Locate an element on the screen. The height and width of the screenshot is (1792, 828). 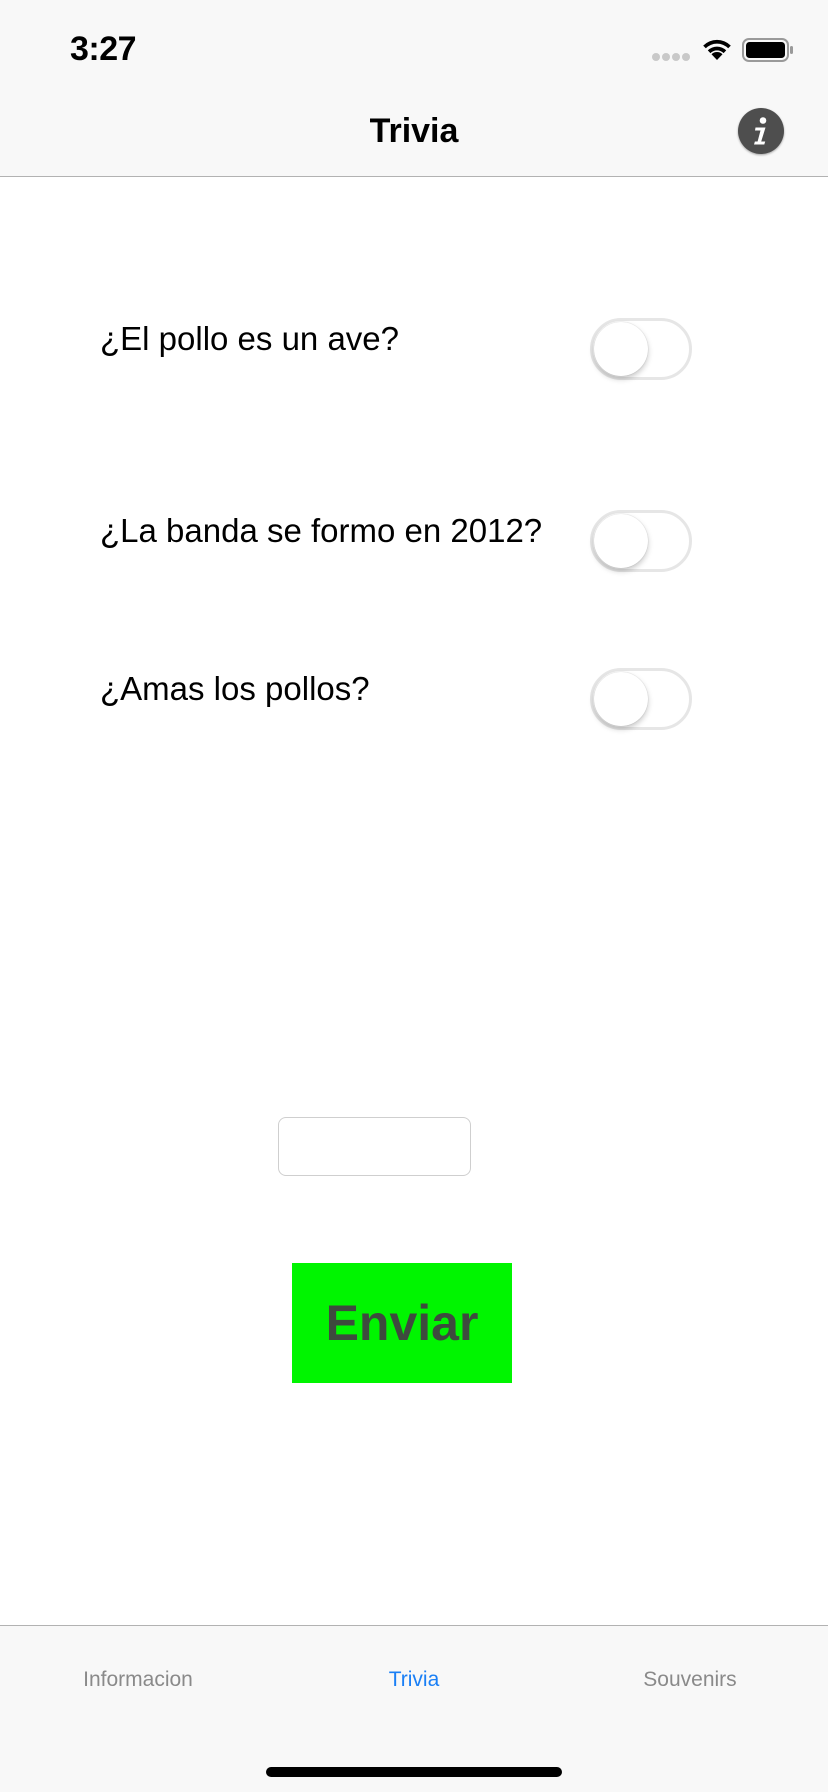
question-1-toggle is located at coordinates (641, 349).